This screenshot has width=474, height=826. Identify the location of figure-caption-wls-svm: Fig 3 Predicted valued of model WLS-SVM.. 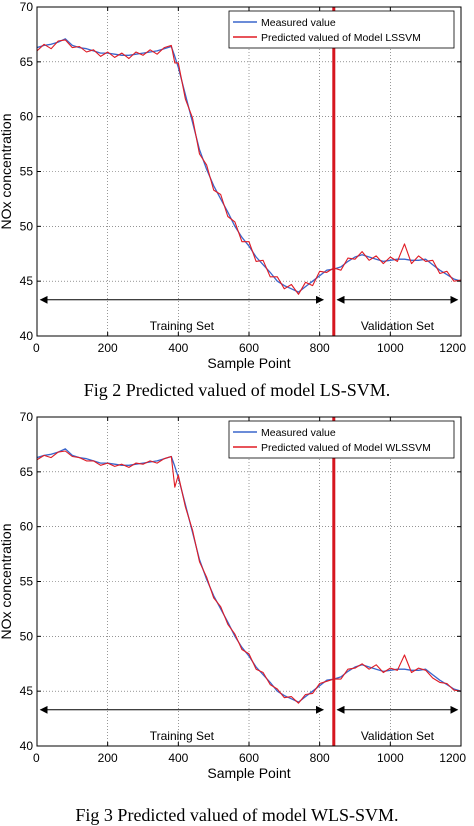
(237, 815).